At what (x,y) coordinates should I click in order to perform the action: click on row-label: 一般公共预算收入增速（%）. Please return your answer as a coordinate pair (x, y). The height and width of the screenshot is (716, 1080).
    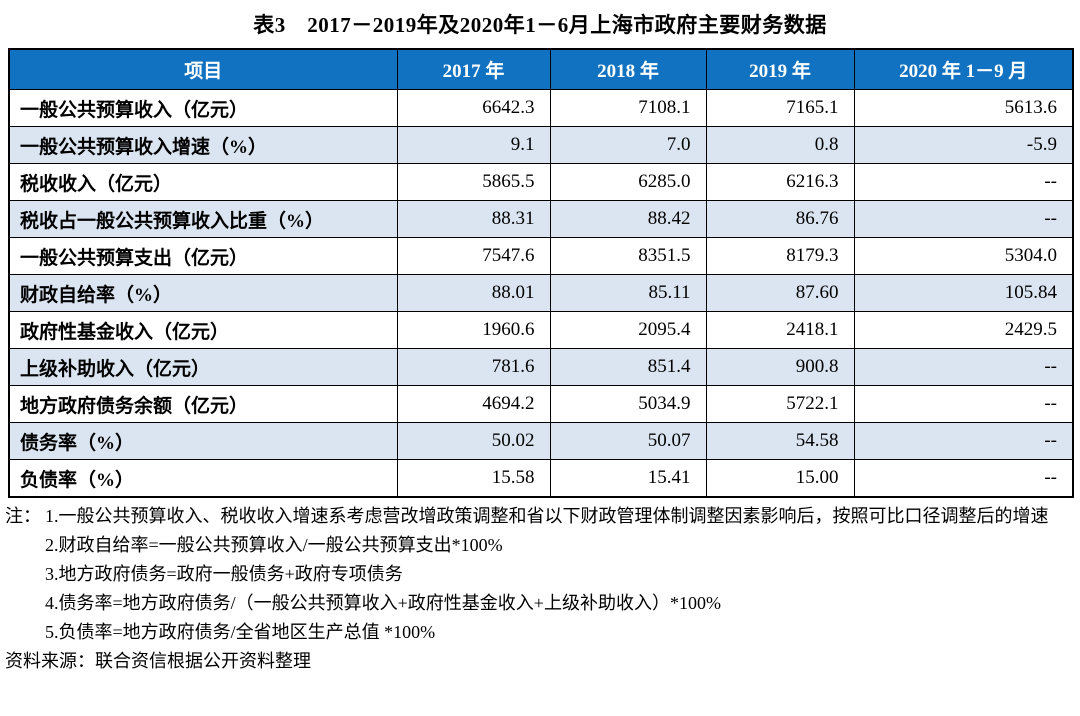
    Looking at the image, I should click on (203, 145).